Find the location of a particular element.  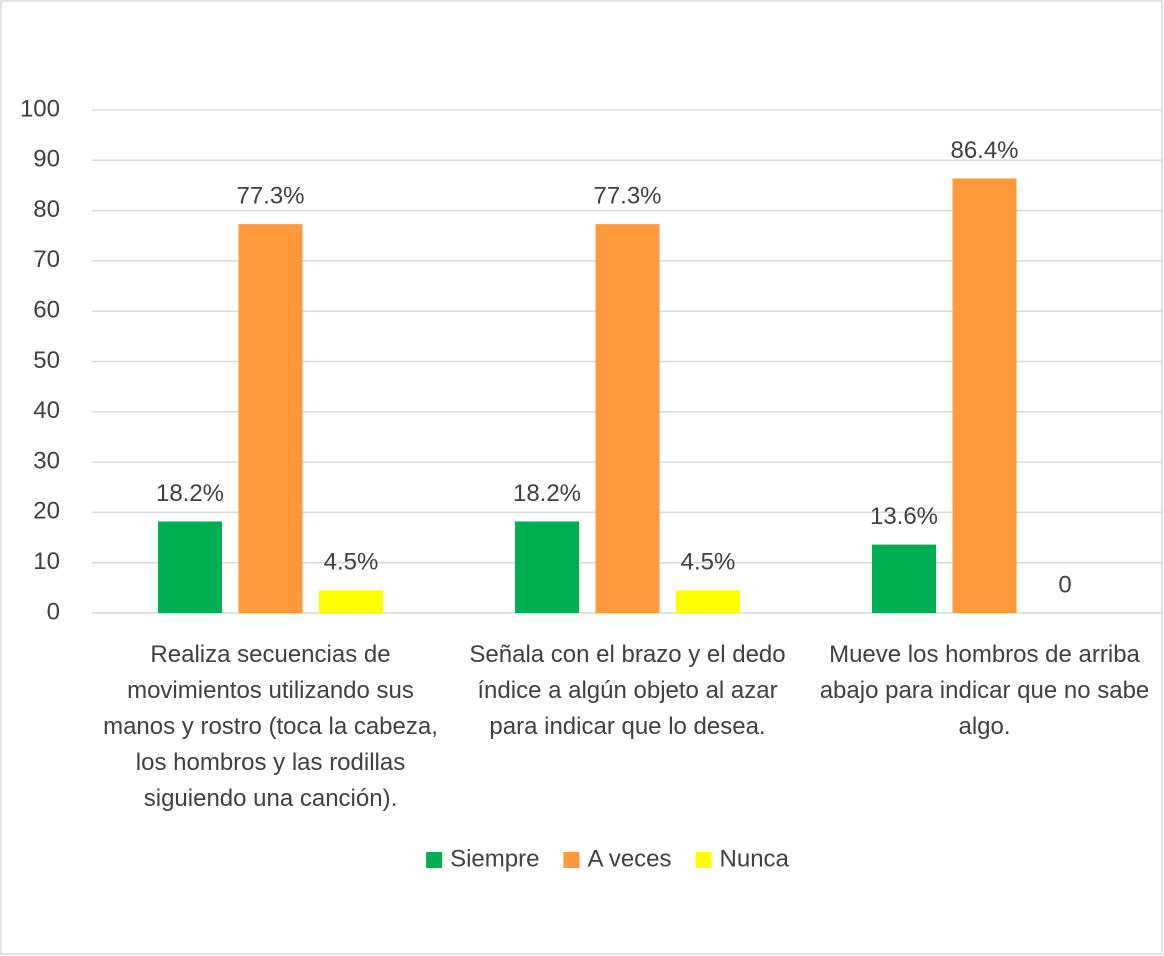

y-tick-label: 30 is located at coordinates (46, 460).